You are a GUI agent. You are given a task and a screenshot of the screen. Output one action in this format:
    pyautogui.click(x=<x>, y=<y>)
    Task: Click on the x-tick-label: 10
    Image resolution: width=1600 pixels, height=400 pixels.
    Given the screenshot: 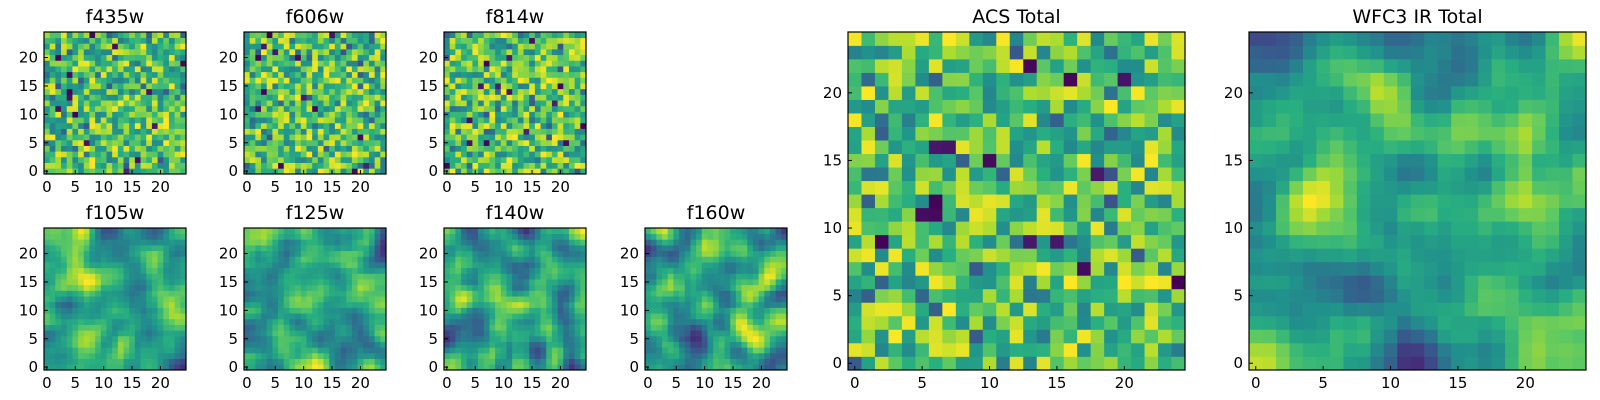 What is the action you would take?
    pyautogui.click(x=704, y=383)
    